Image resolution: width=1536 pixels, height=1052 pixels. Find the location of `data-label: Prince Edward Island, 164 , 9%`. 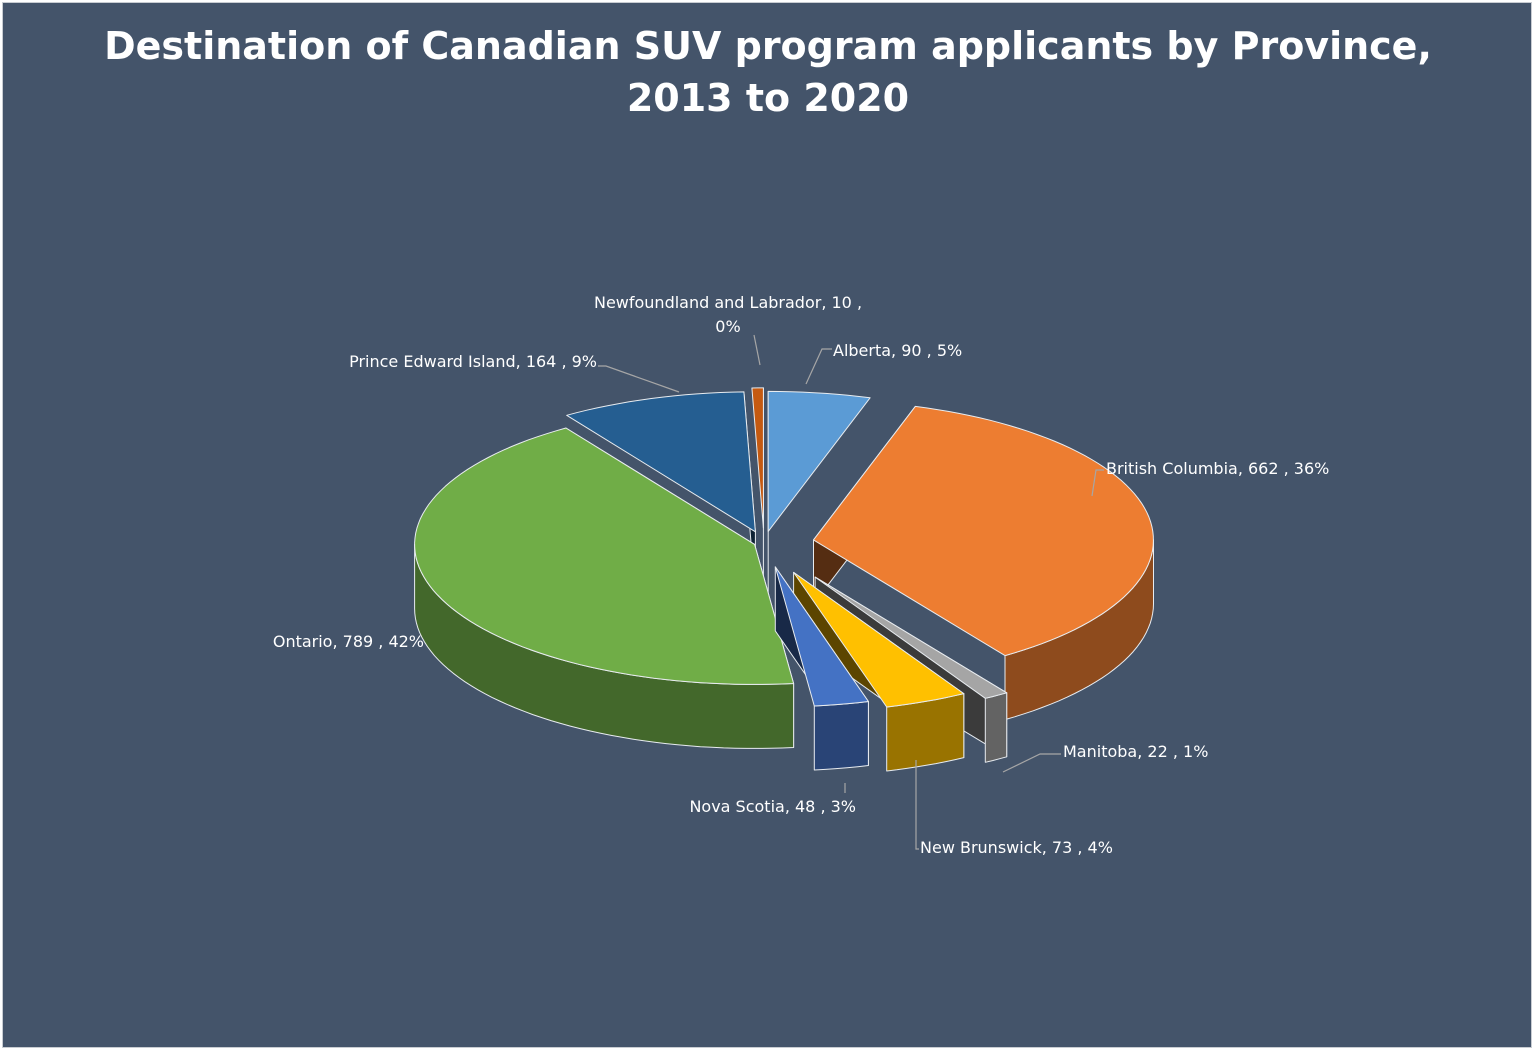

data-label: Prince Edward Island, 164 , 9% is located at coordinates (473, 361).